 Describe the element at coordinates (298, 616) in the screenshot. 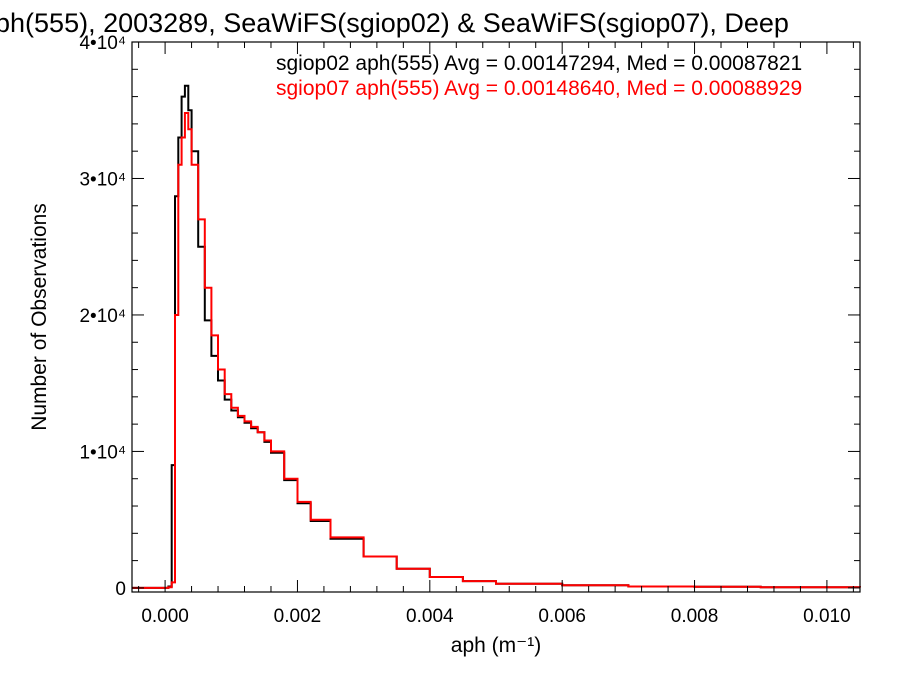

I see `x-tick-label: 0.002` at that location.